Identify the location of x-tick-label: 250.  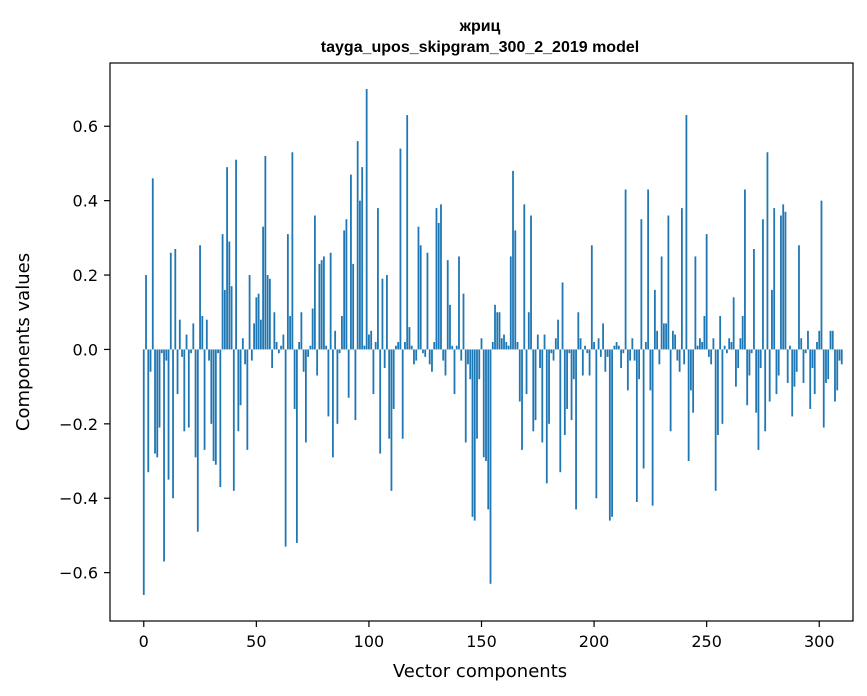
(706, 641).